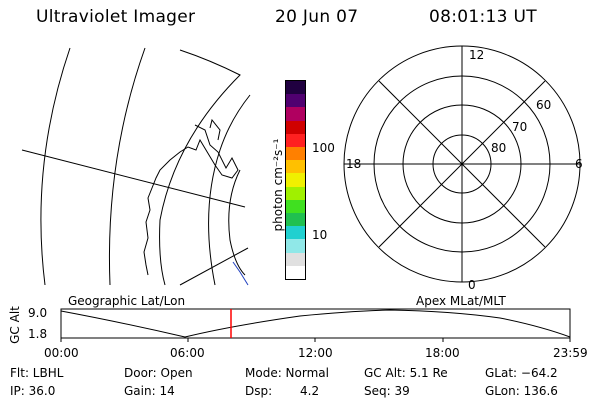 The image size is (600, 400). Describe the element at coordinates (61, 353) in the screenshot. I see `xtick-label-0000: 00:00` at that location.